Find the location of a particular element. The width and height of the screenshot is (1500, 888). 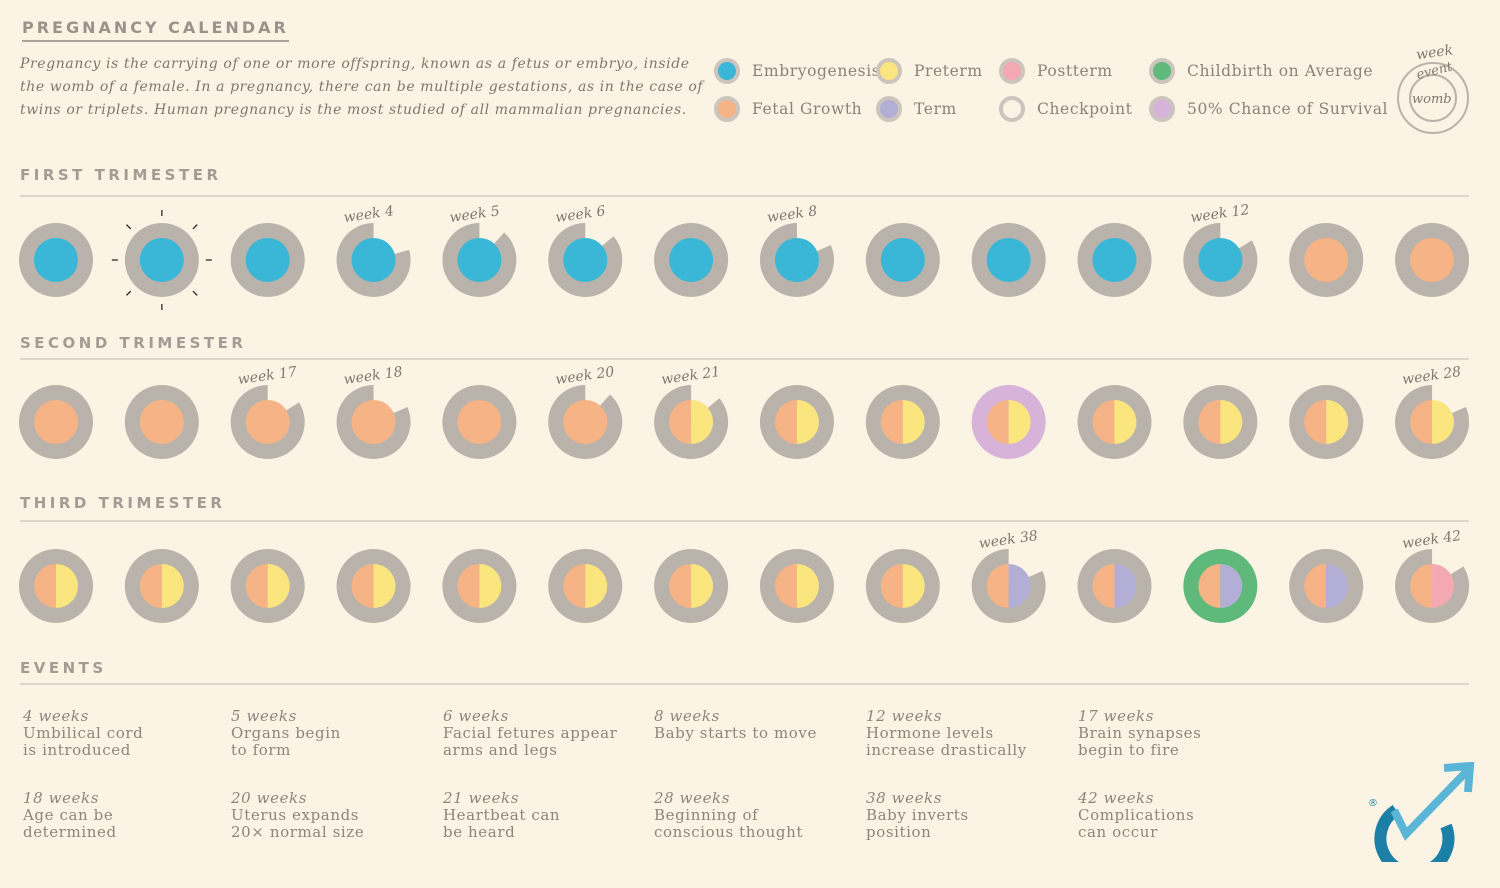

week-39-circle is located at coordinates (1114, 586).